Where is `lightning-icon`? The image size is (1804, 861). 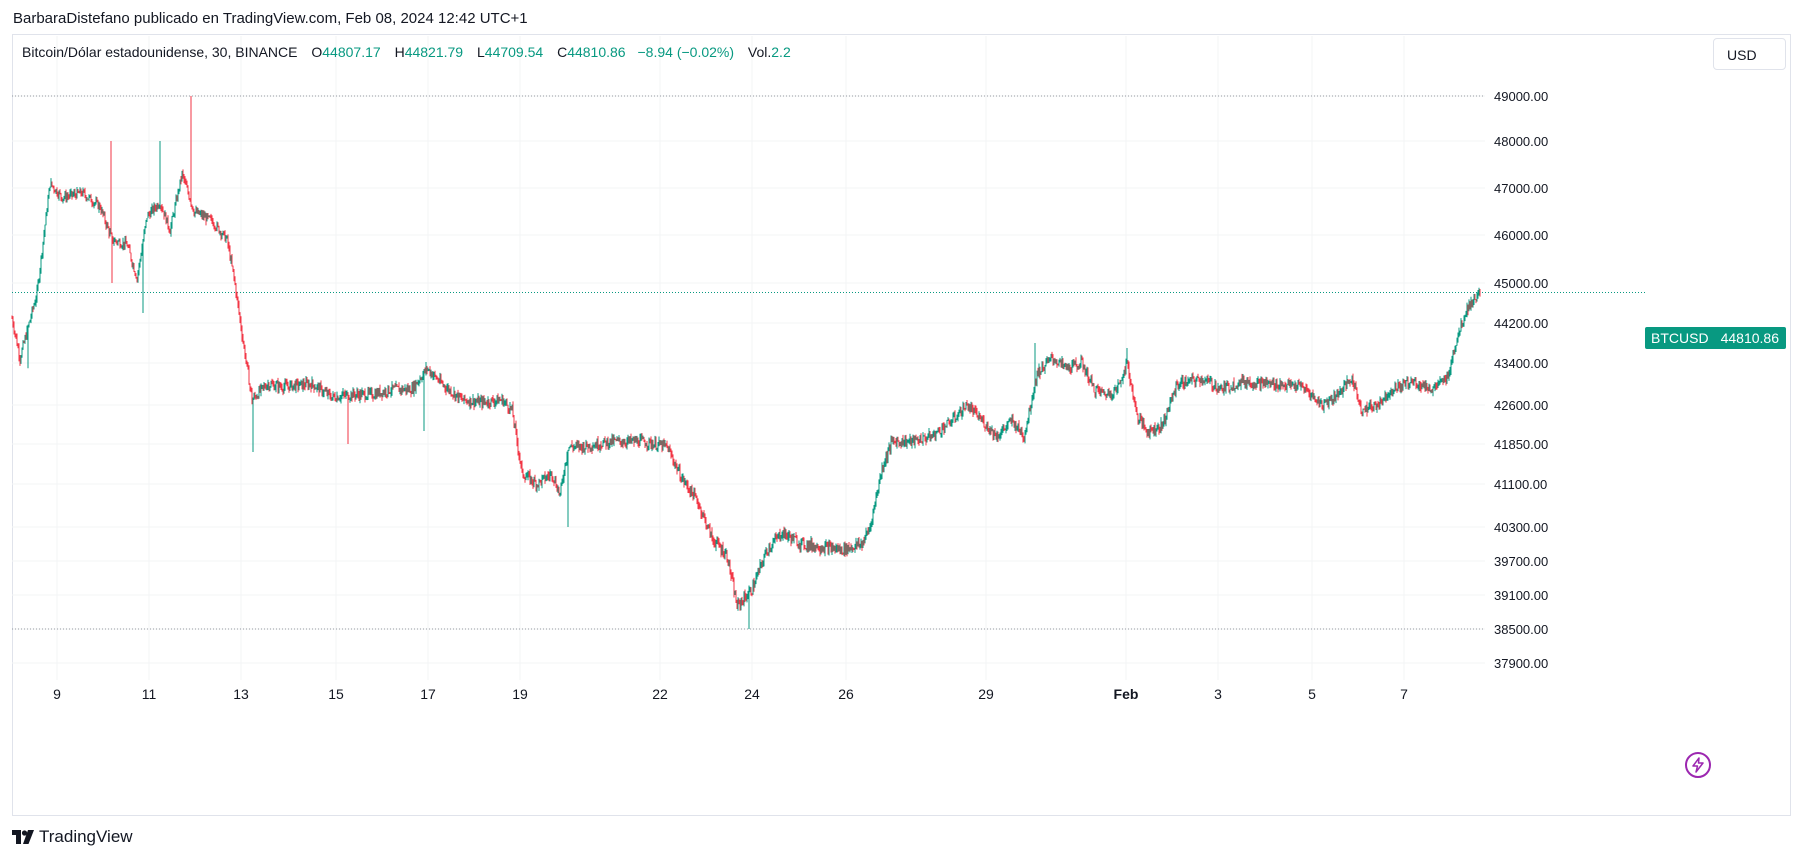
lightning-icon is located at coordinates (1698, 765).